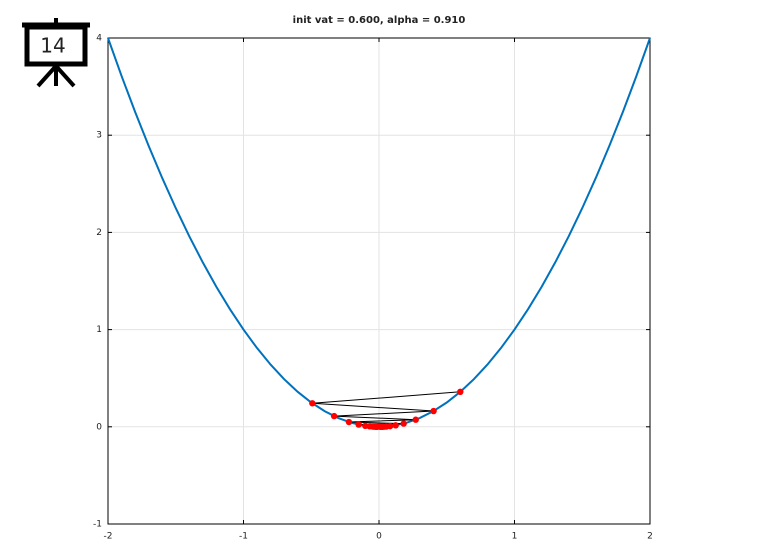  Describe the element at coordinates (99, 330) in the screenshot. I see `y-tick-label: 1` at that location.